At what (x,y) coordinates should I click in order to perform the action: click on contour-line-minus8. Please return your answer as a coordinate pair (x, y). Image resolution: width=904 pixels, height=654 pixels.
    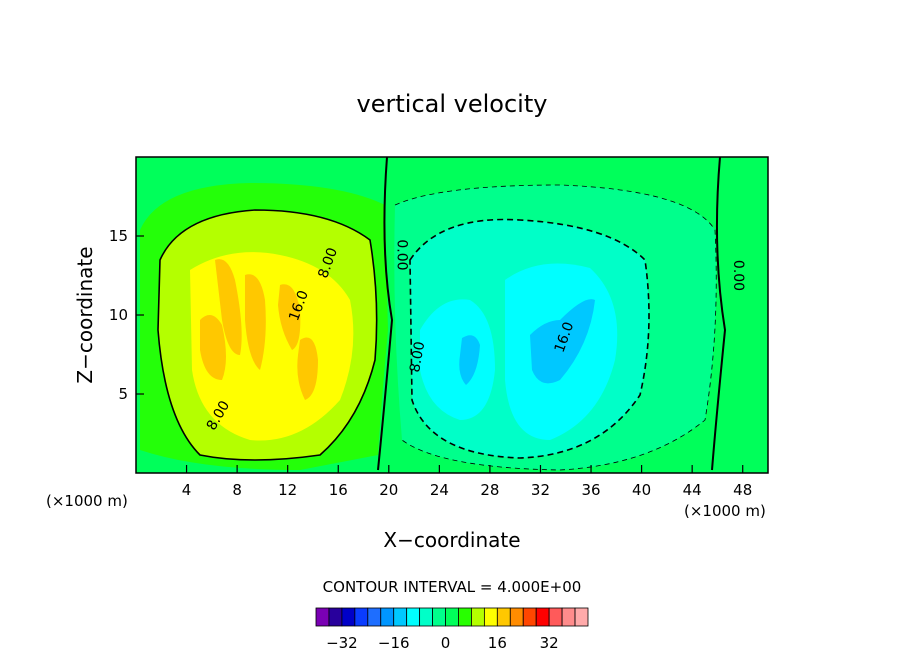
    Looking at the image, I should click on (529, 338).